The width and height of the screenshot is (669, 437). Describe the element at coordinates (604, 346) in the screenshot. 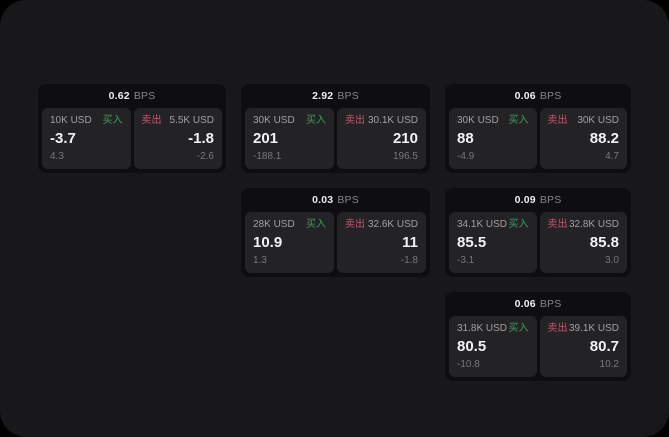

I see `sell-value: 80.7` at that location.